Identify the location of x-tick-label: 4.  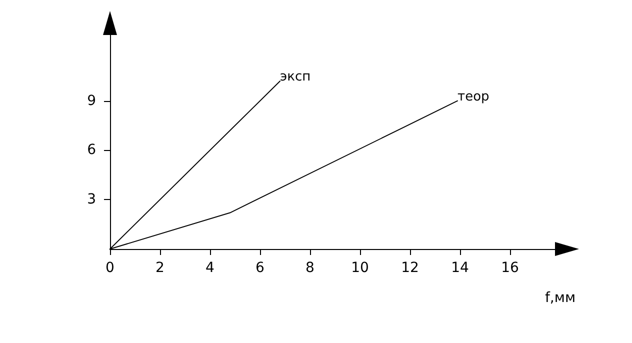
(210, 268).